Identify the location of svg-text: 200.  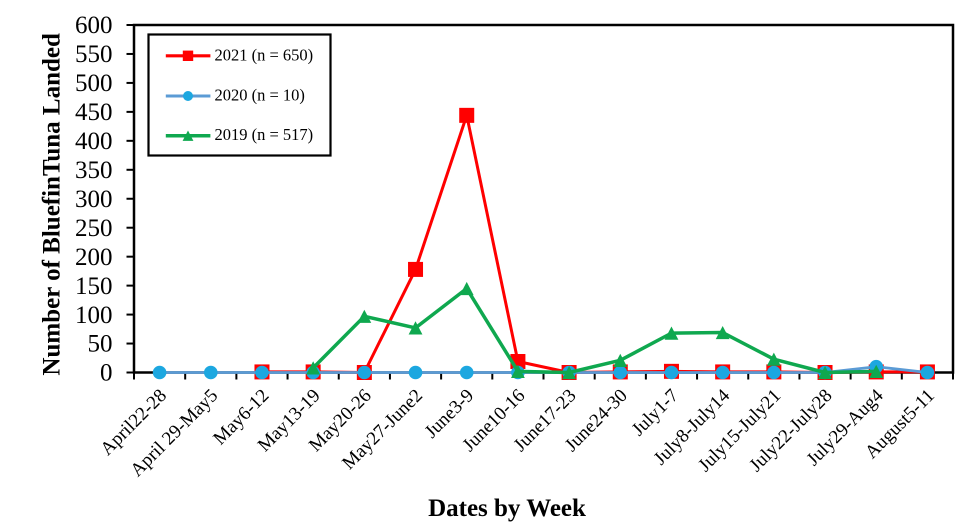
(94, 257).